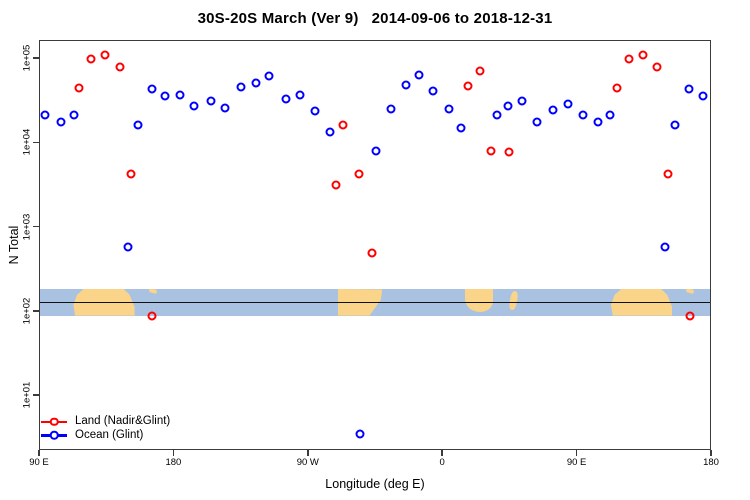  I want to click on ocean-open-circle-marker-icon, so click(54, 435).